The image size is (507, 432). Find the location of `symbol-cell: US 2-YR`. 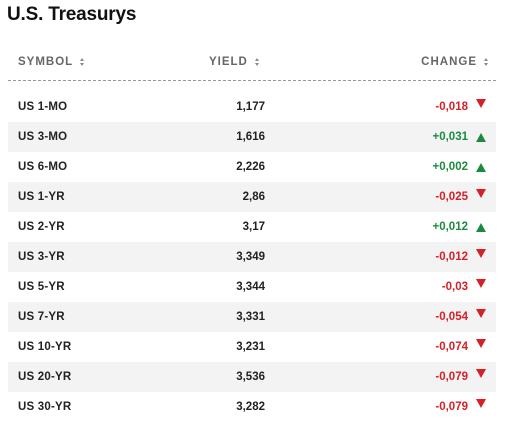

symbol-cell: US 2-YR is located at coordinates (41, 227).